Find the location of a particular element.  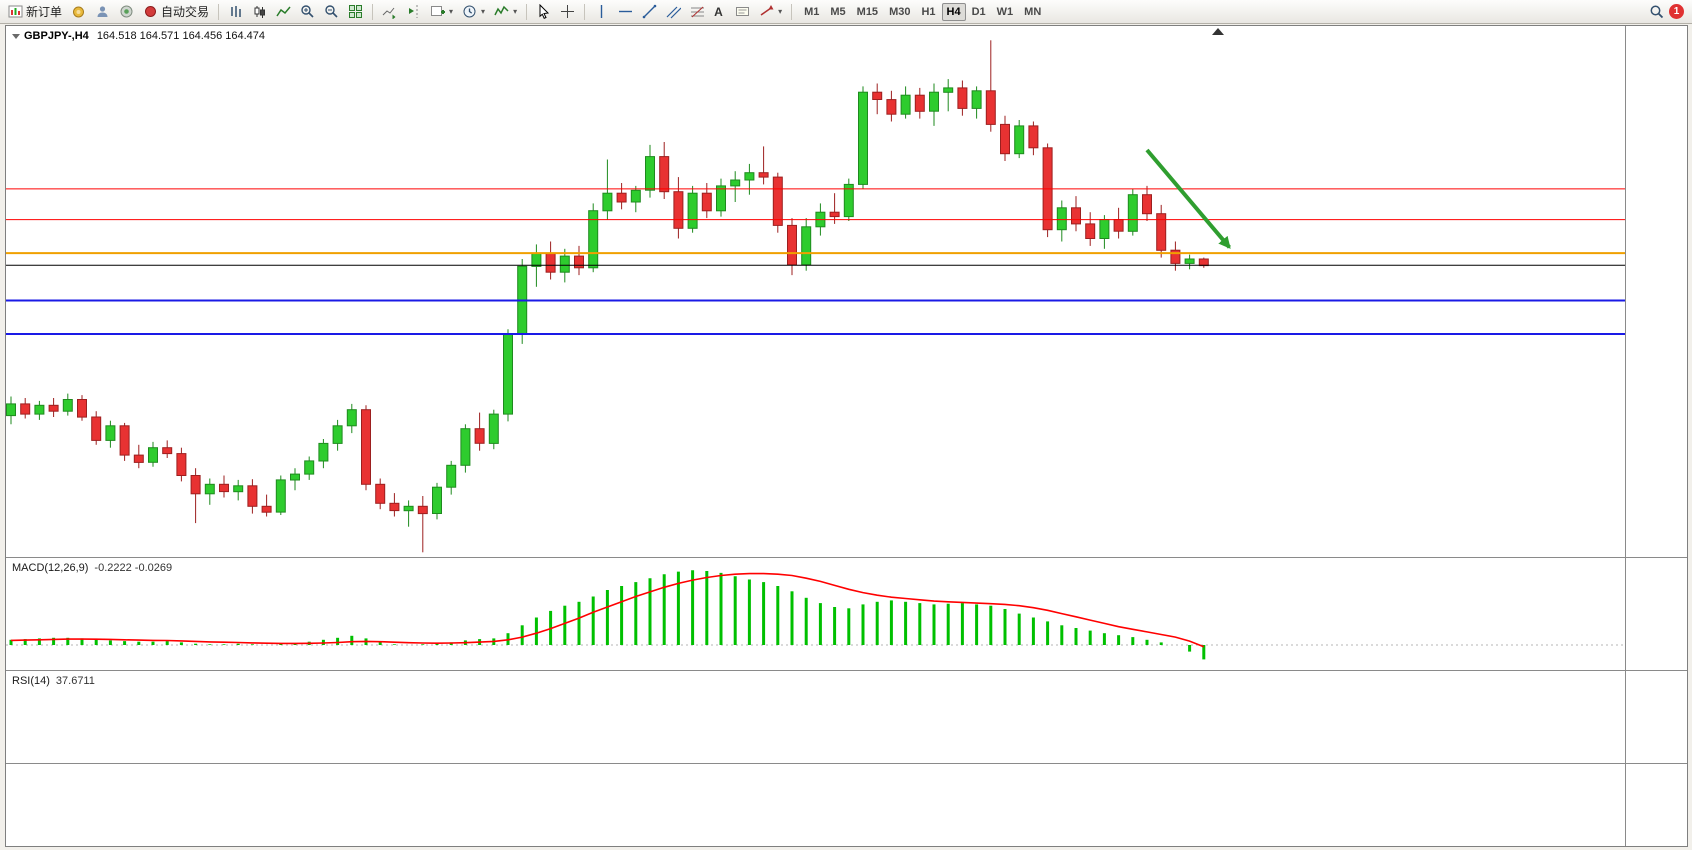

macd-signal-line is located at coordinates (607, 610).